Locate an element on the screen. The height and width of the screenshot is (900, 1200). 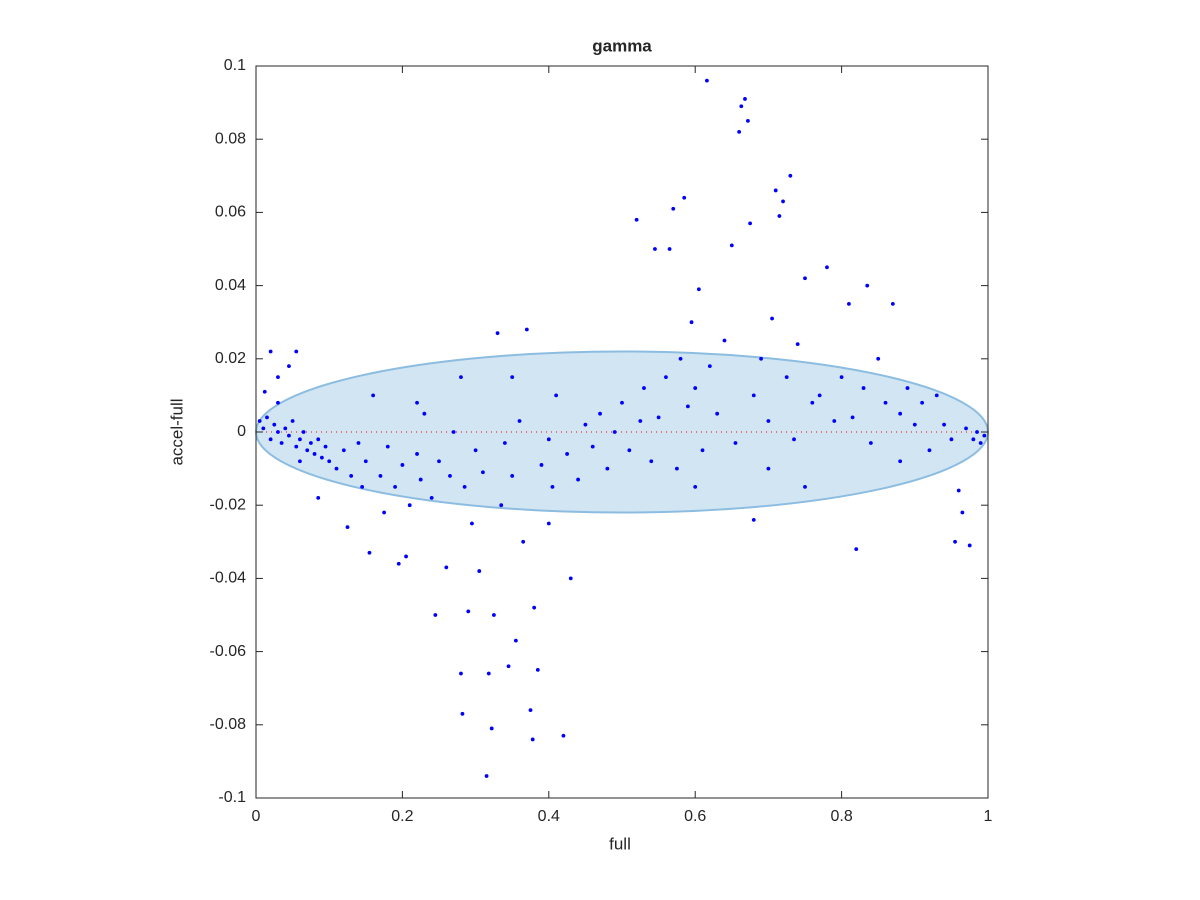
x-tick-label: 0.8 is located at coordinates (841, 816).